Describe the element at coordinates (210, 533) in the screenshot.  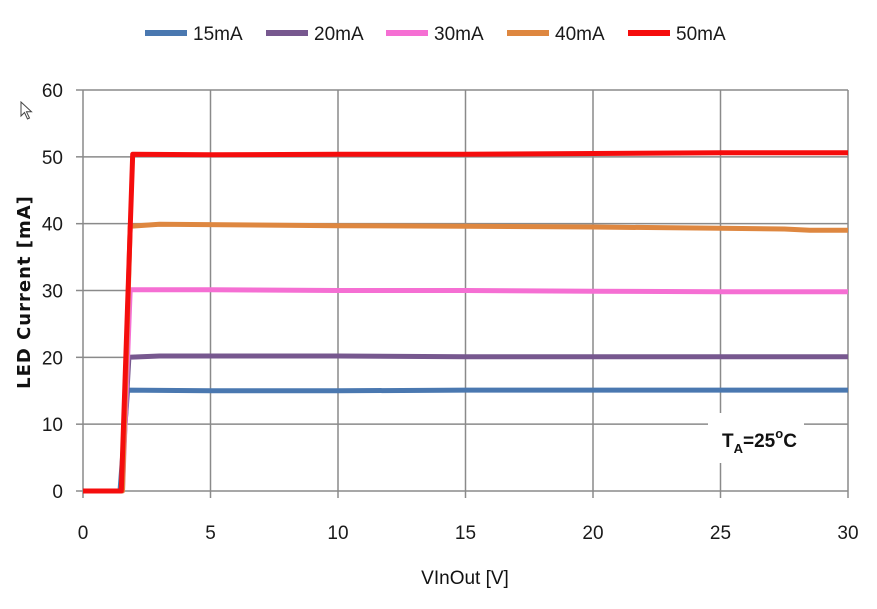
I see `x-tick-label: 5` at that location.